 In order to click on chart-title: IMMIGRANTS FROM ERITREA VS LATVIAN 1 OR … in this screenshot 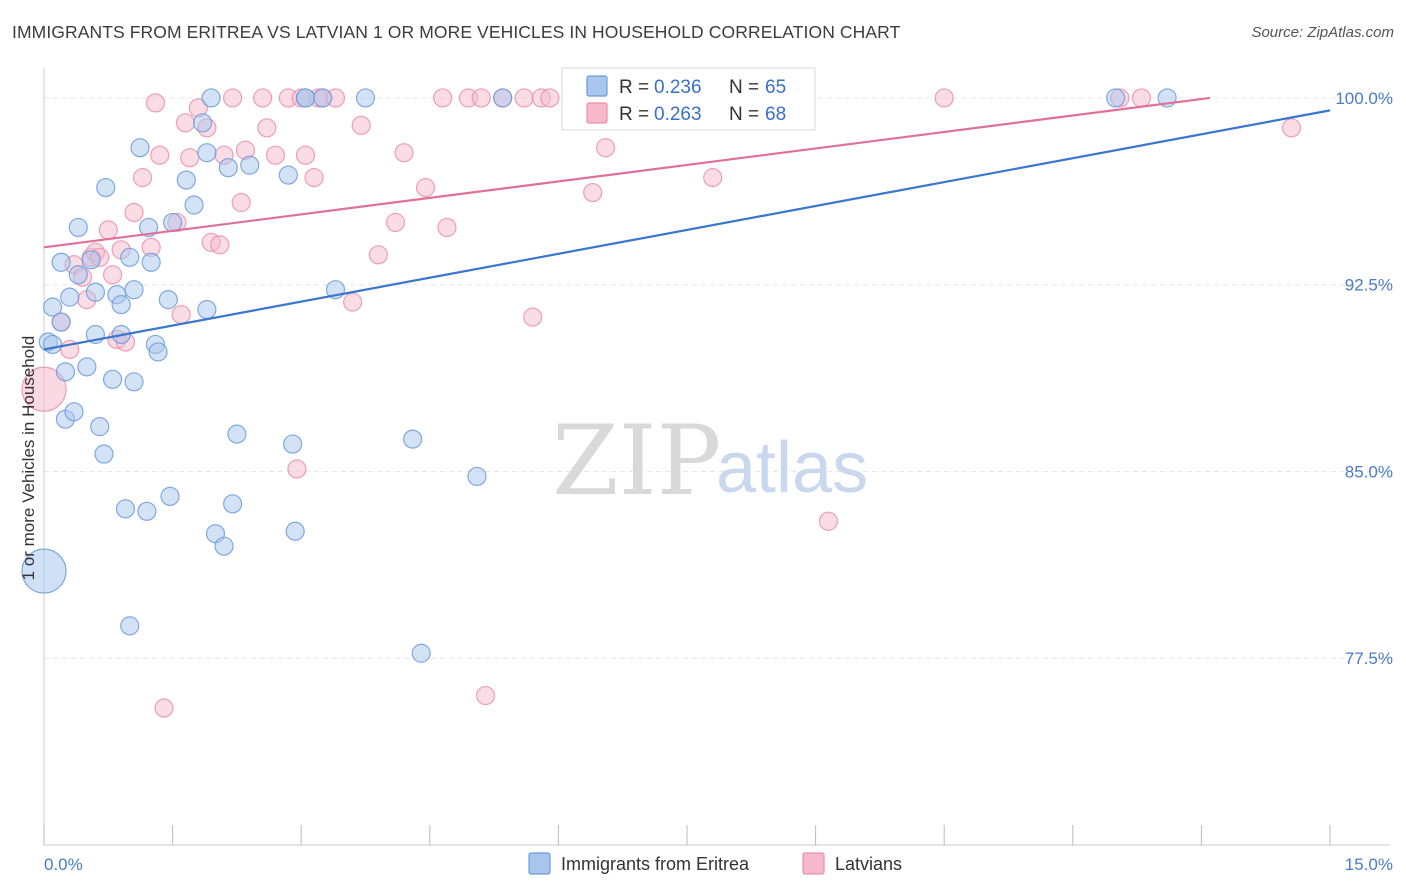, I will do `click(456, 32)`.